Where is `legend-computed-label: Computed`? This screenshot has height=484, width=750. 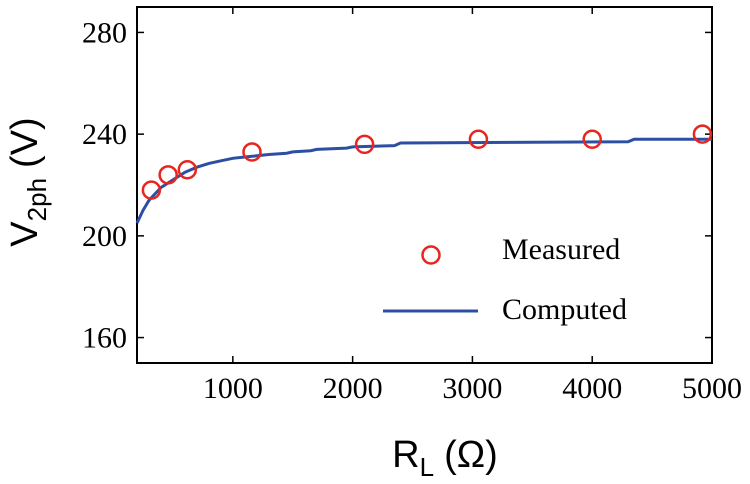
legend-computed-label: Computed is located at coordinates (564, 309).